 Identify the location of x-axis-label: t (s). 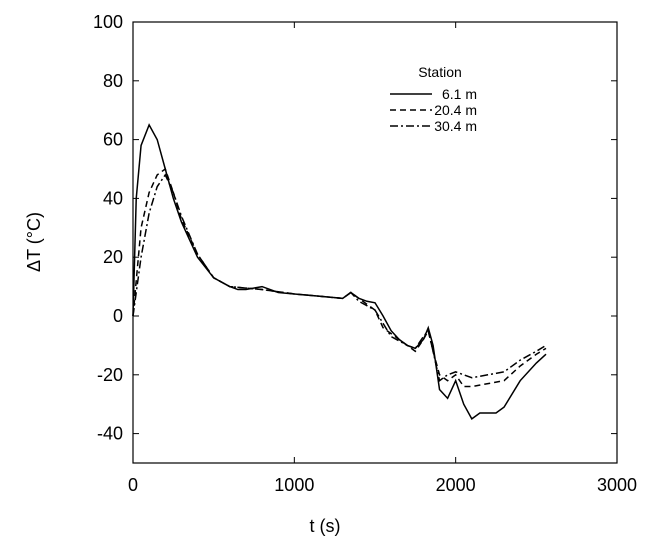
(325, 526).